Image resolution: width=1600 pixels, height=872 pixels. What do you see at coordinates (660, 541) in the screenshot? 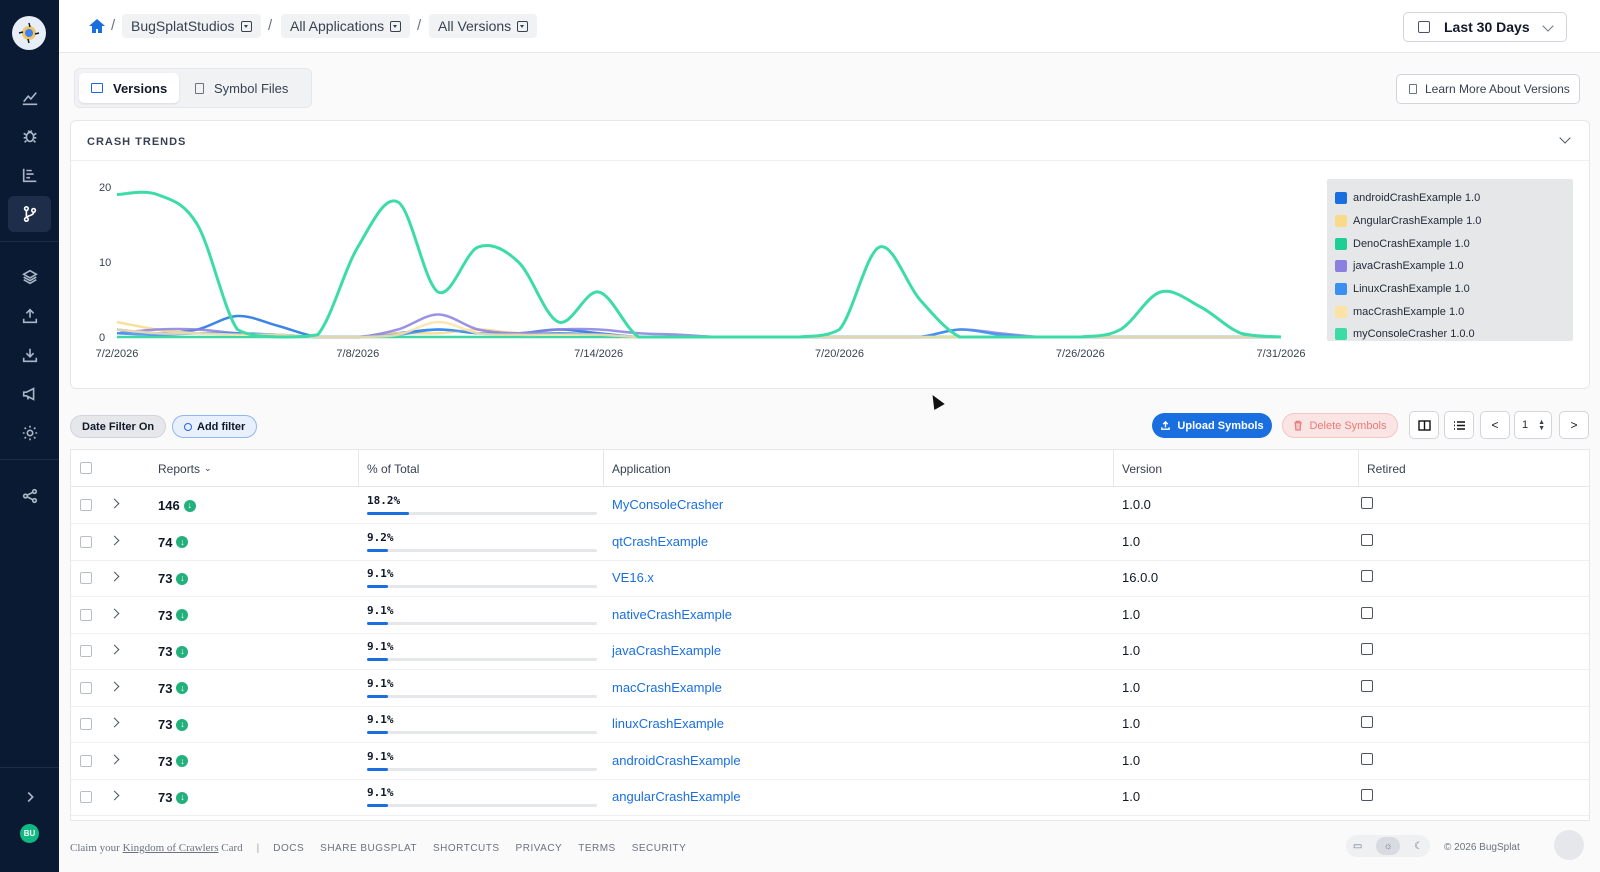
I see `application-link: qtCrashExample` at bounding box center [660, 541].